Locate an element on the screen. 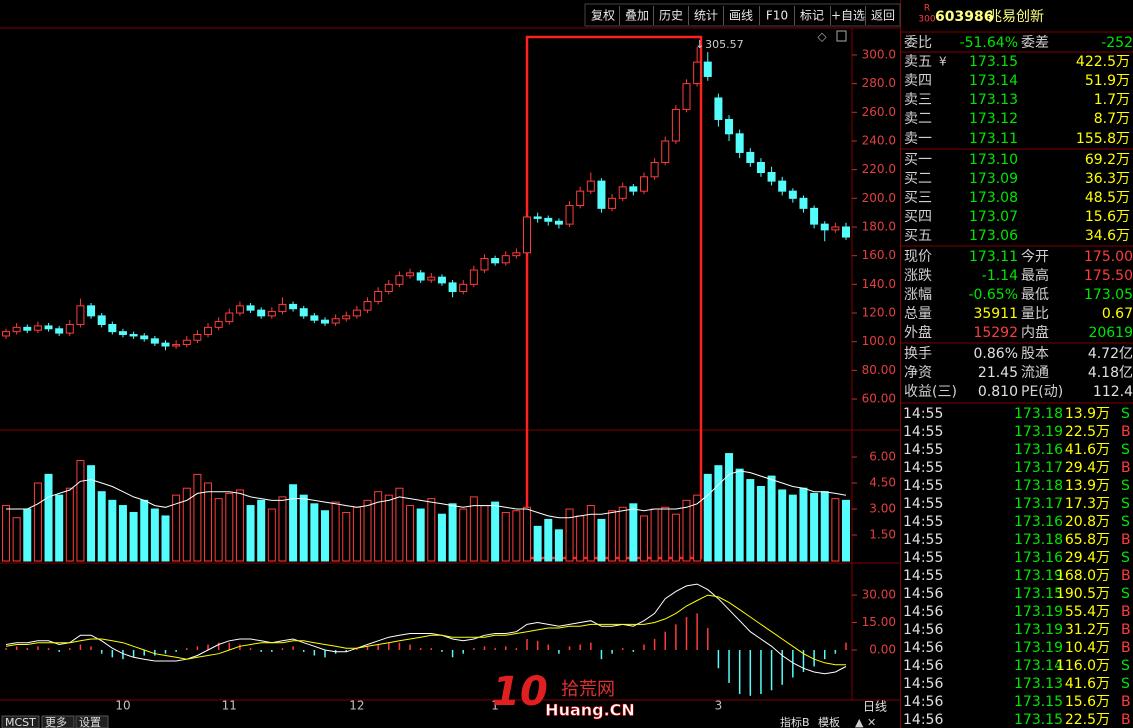  field-value: 173.15 is located at coordinates (993, 62).